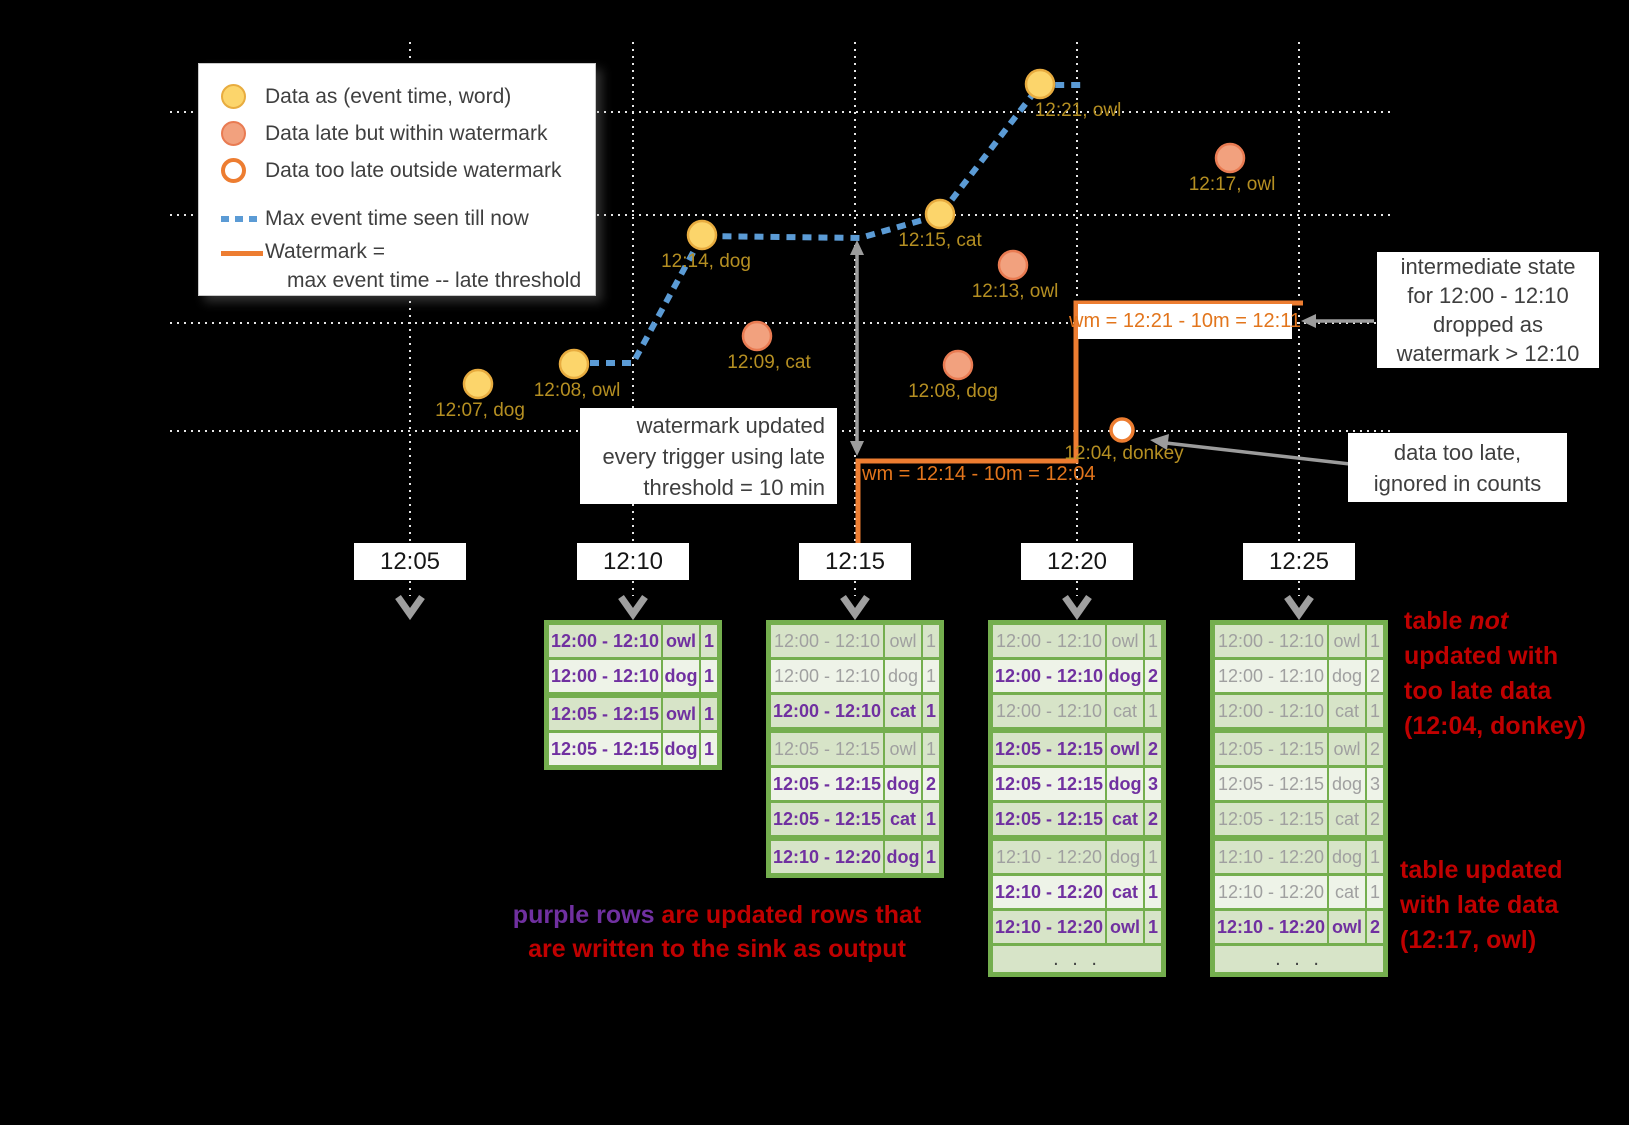 This screenshot has width=1629, height=1125. I want to click on table-row: 12:00 - 12:10 dog 2, so click(1077, 676).